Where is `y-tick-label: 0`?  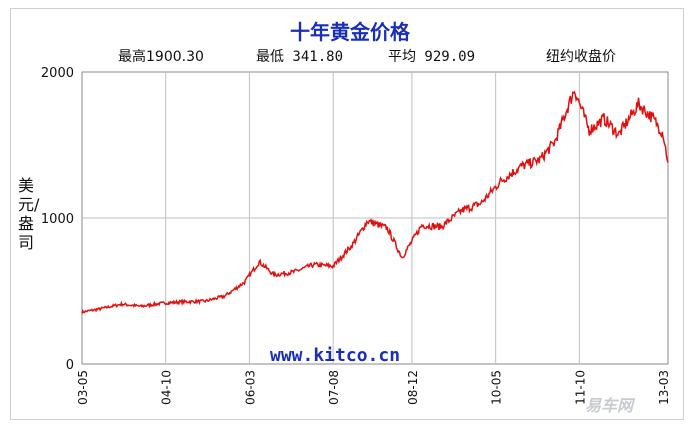 y-tick-label: 0 is located at coordinates (70, 365).